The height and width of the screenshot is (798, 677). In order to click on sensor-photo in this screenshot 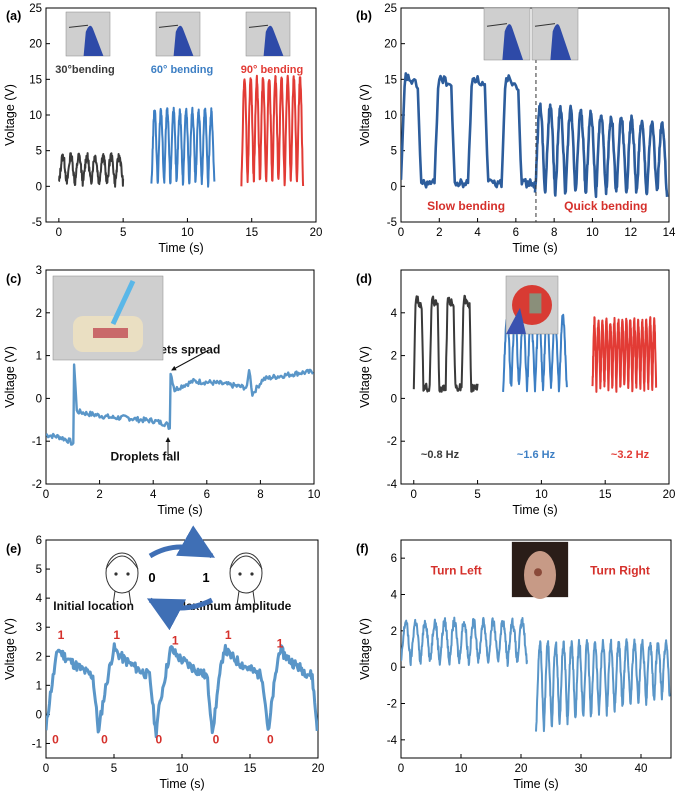, I will do `click(532, 305)`.